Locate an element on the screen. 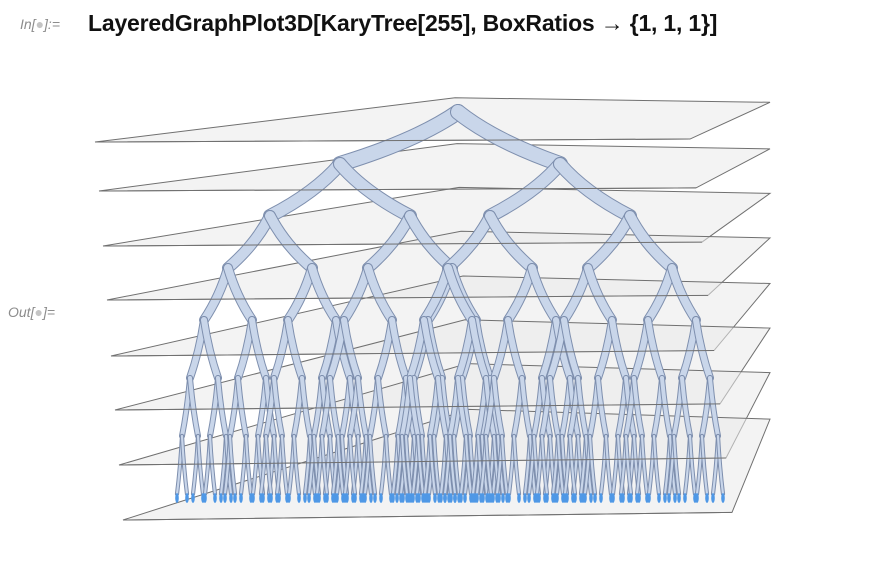  output-cell-label: Out[●]= is located at coordinates (31, 312).